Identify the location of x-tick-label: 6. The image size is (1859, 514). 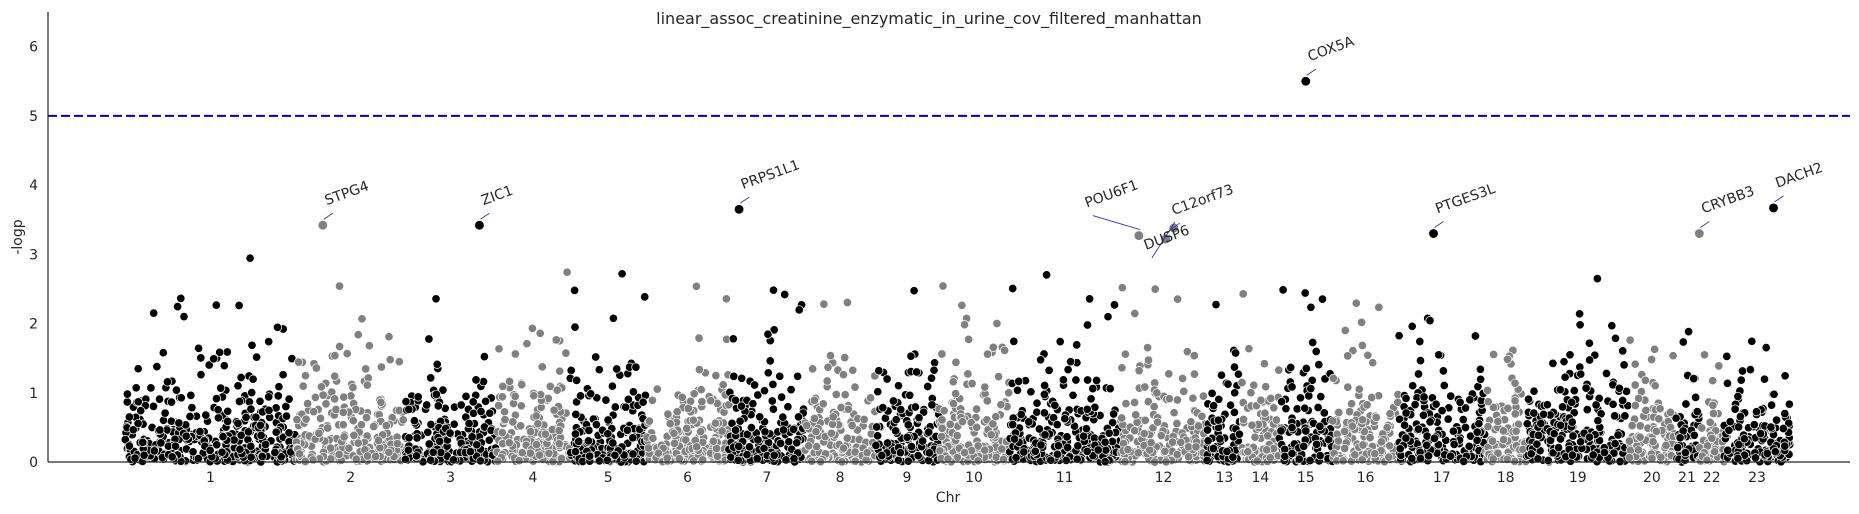
(687, 478).